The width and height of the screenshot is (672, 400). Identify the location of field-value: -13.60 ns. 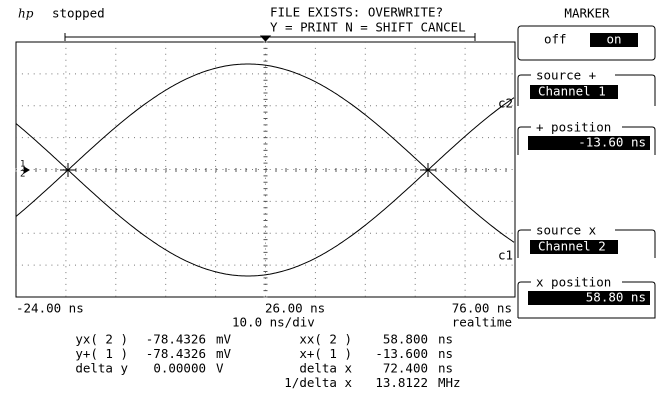
(612, 142).